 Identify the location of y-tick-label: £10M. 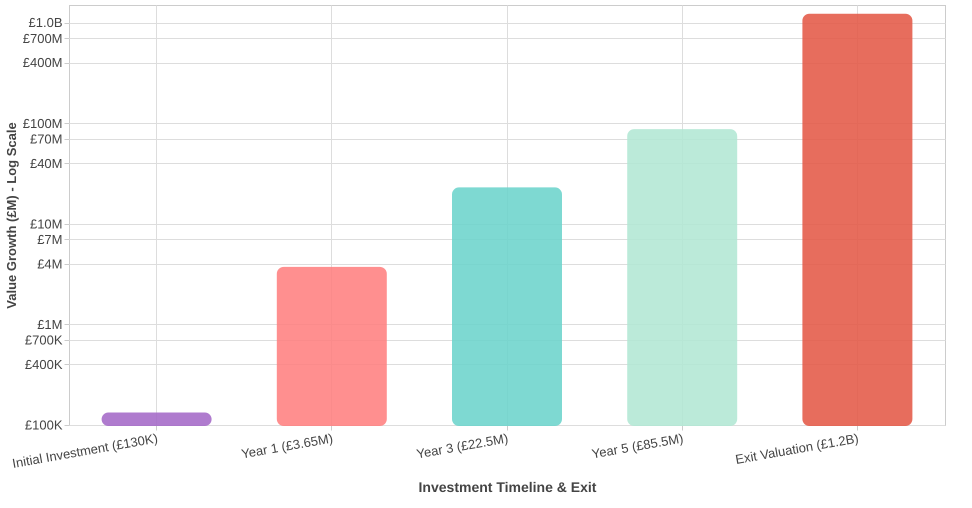
(46, 224).